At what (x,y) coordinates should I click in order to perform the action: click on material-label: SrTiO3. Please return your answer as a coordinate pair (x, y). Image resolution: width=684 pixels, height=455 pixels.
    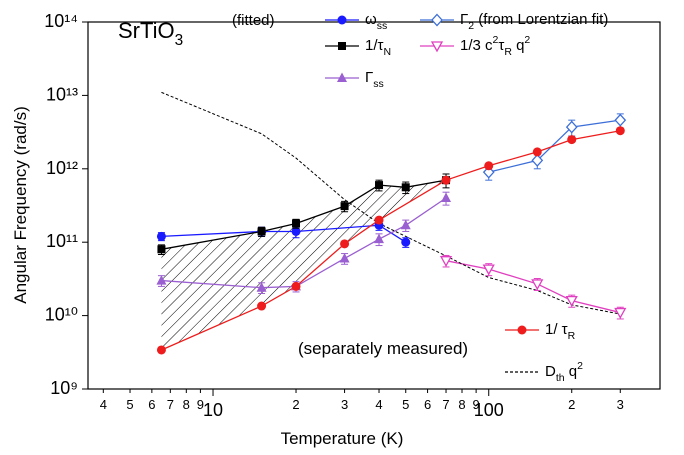
    Looking at the image, I should click on (150, 33).